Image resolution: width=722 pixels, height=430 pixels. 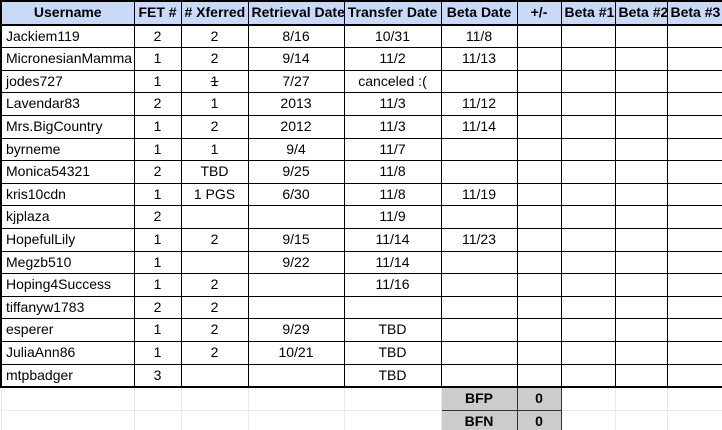 I want to click on cell: 1 PGS, so click(x=214, y=194).